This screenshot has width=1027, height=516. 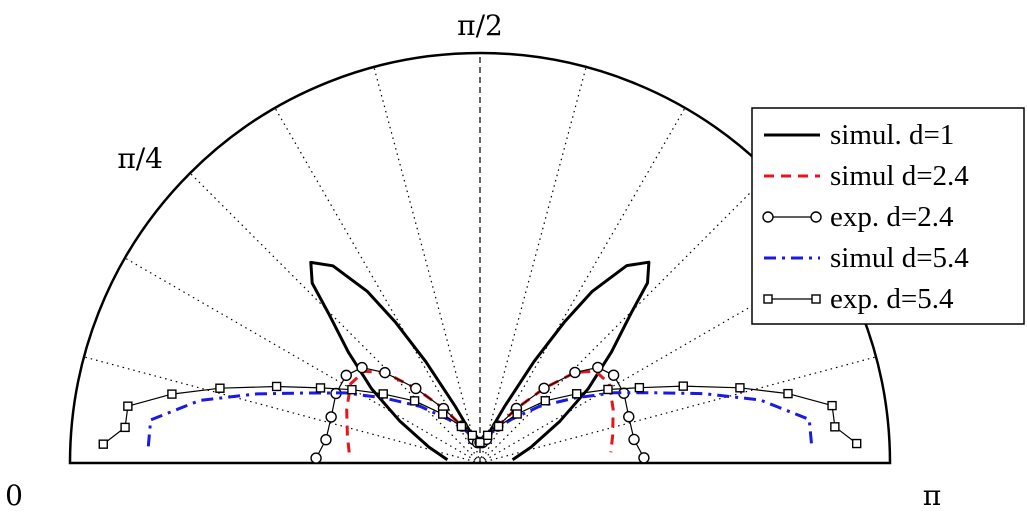 I want to click on legend-label: exp. d=5.4, so click(x=892, y=299).